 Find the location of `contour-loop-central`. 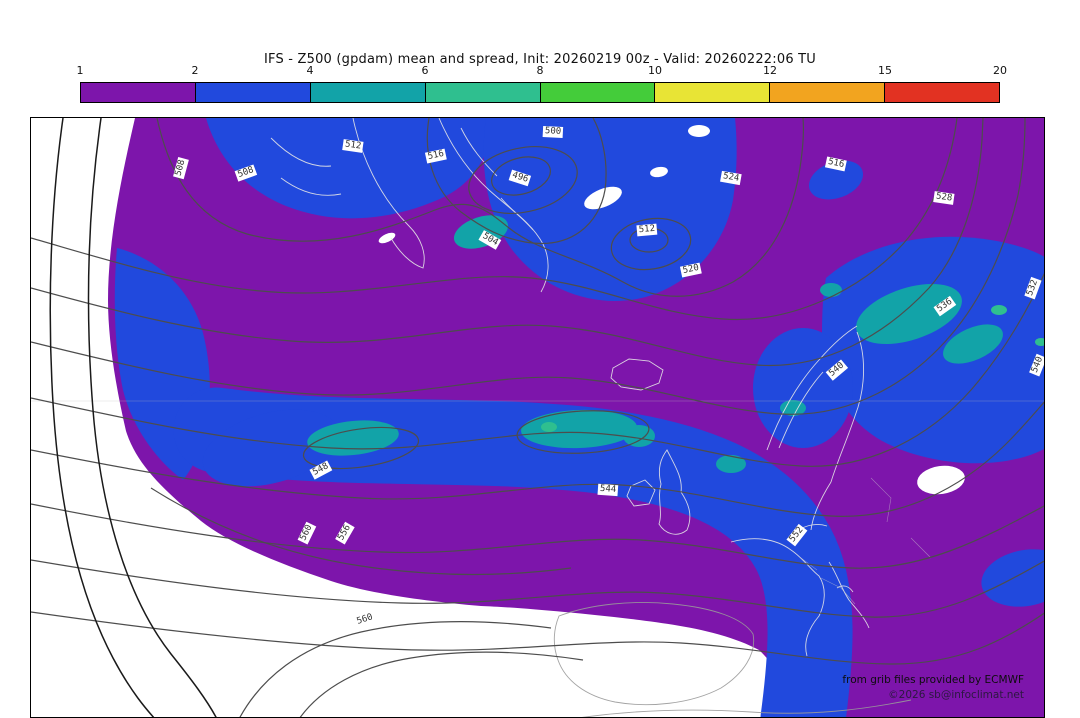

contour-loop-central is located at coordinates (583, 432).